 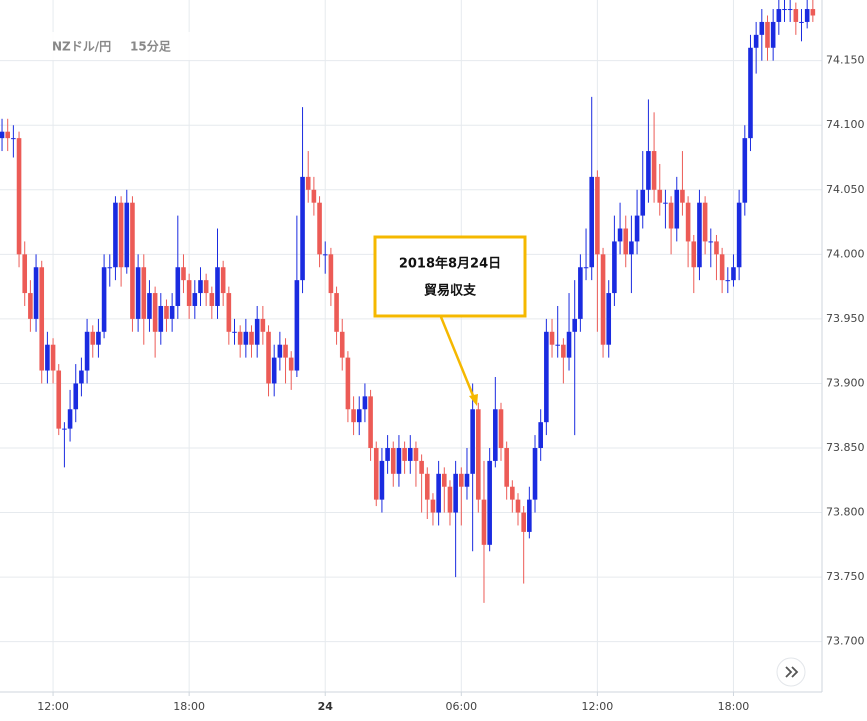 I want to click on y-tick-label: 74.000, so click(x=845, y=253).